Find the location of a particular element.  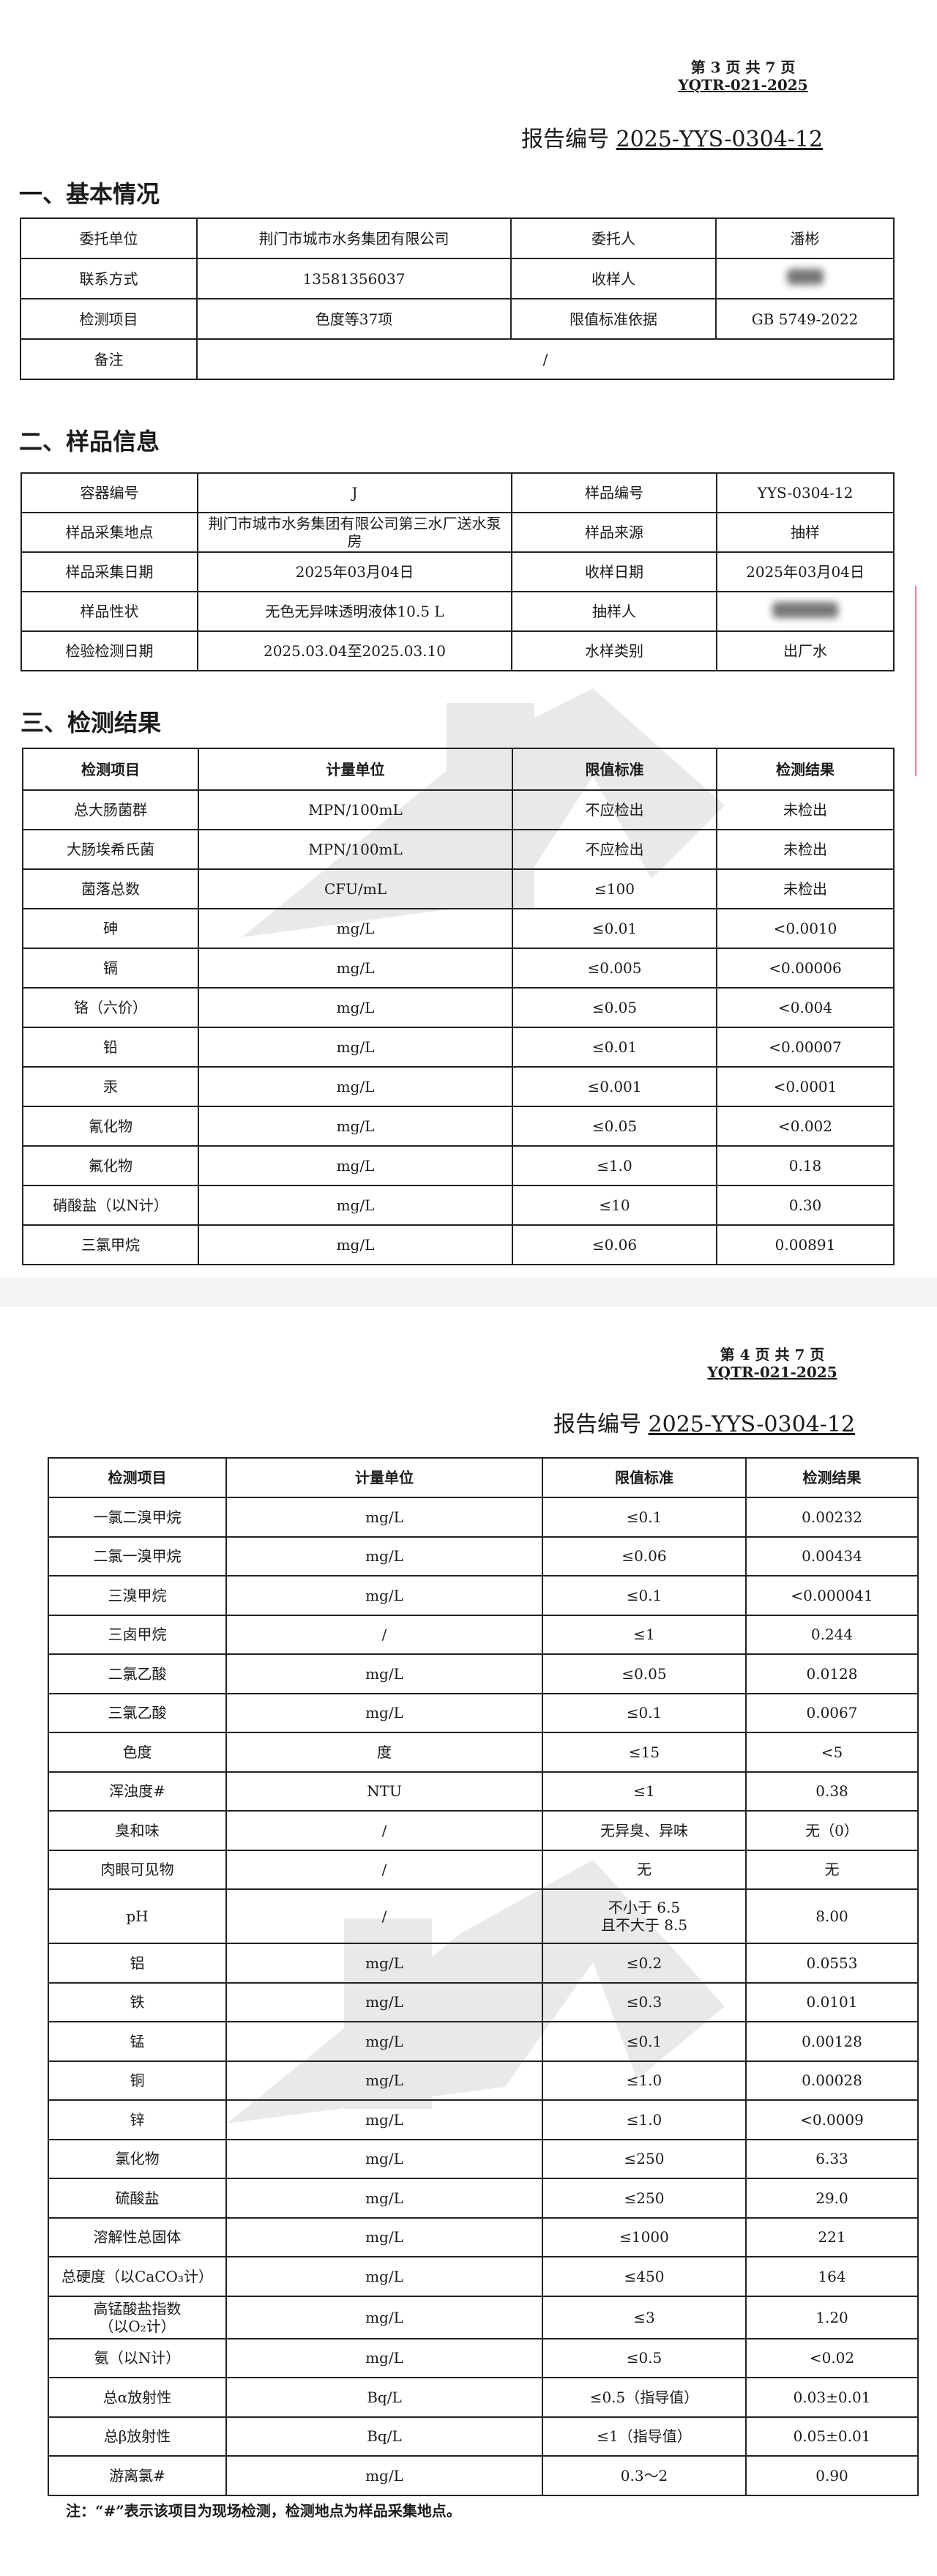

table-row: 备注 / is located at coordinates (458, 359).